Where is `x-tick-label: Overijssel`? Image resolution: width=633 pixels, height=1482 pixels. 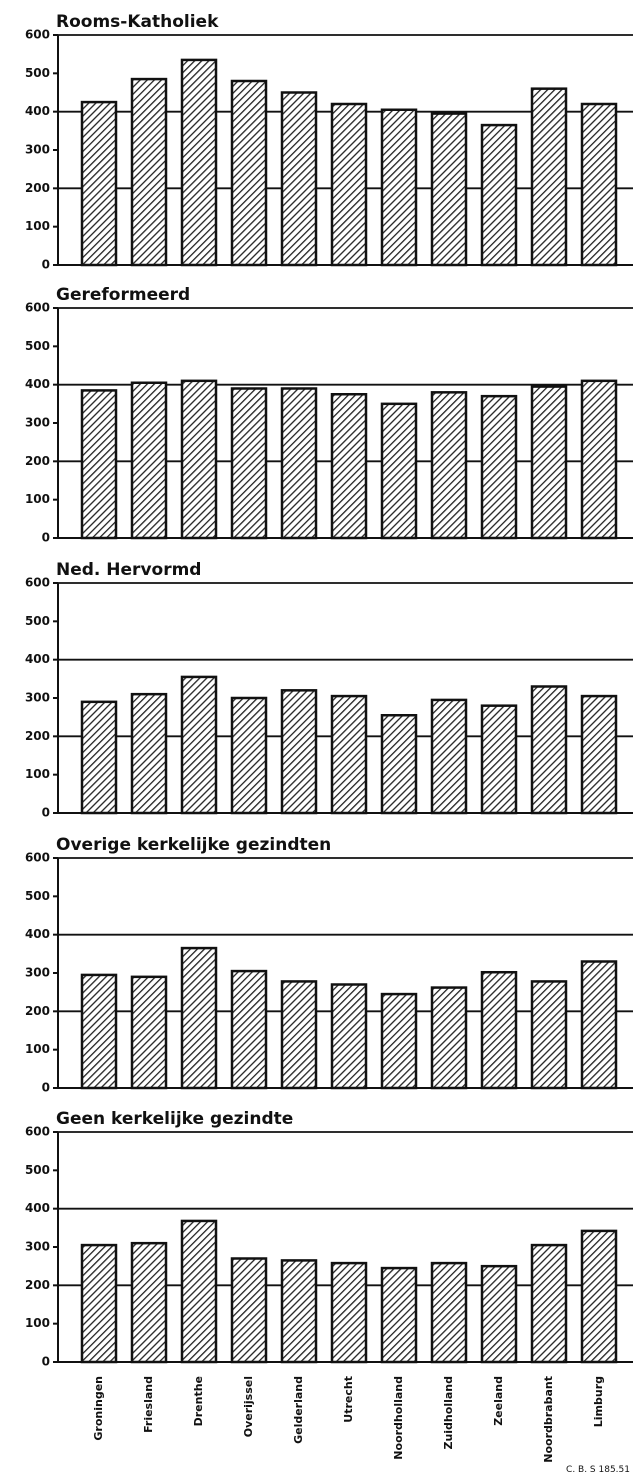
x-tick-label: Overijssel is located at coordinates (248, 1406).